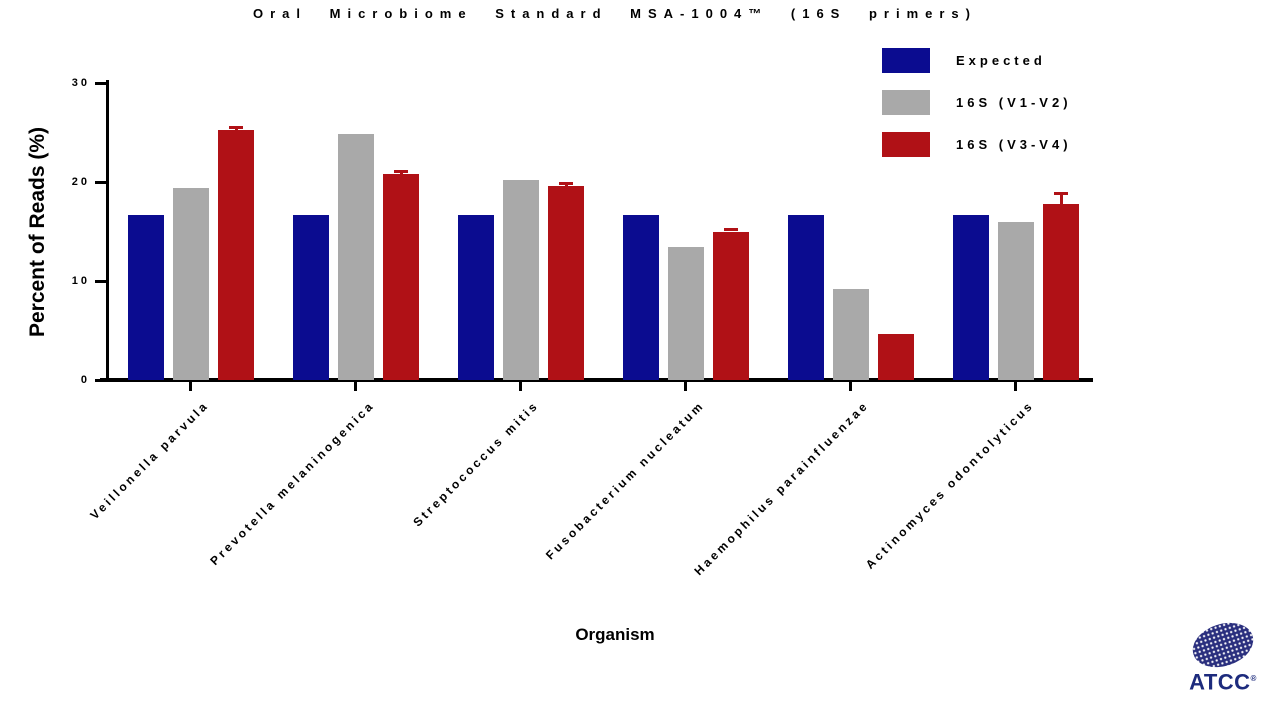 This screenshot has height=707, width=1269. I want to click on bar-16s-v1-v2-fusobacterium-nucleatum, so click(686, 313).